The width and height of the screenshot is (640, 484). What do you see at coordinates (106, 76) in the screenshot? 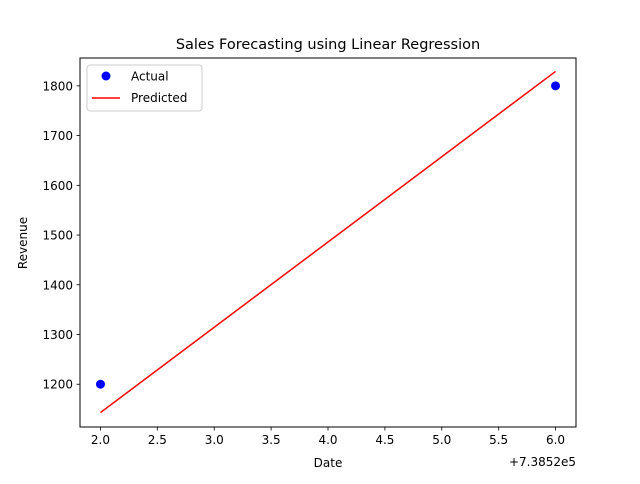
I see `legend-actual-marker` at bounding box center [106, 76].